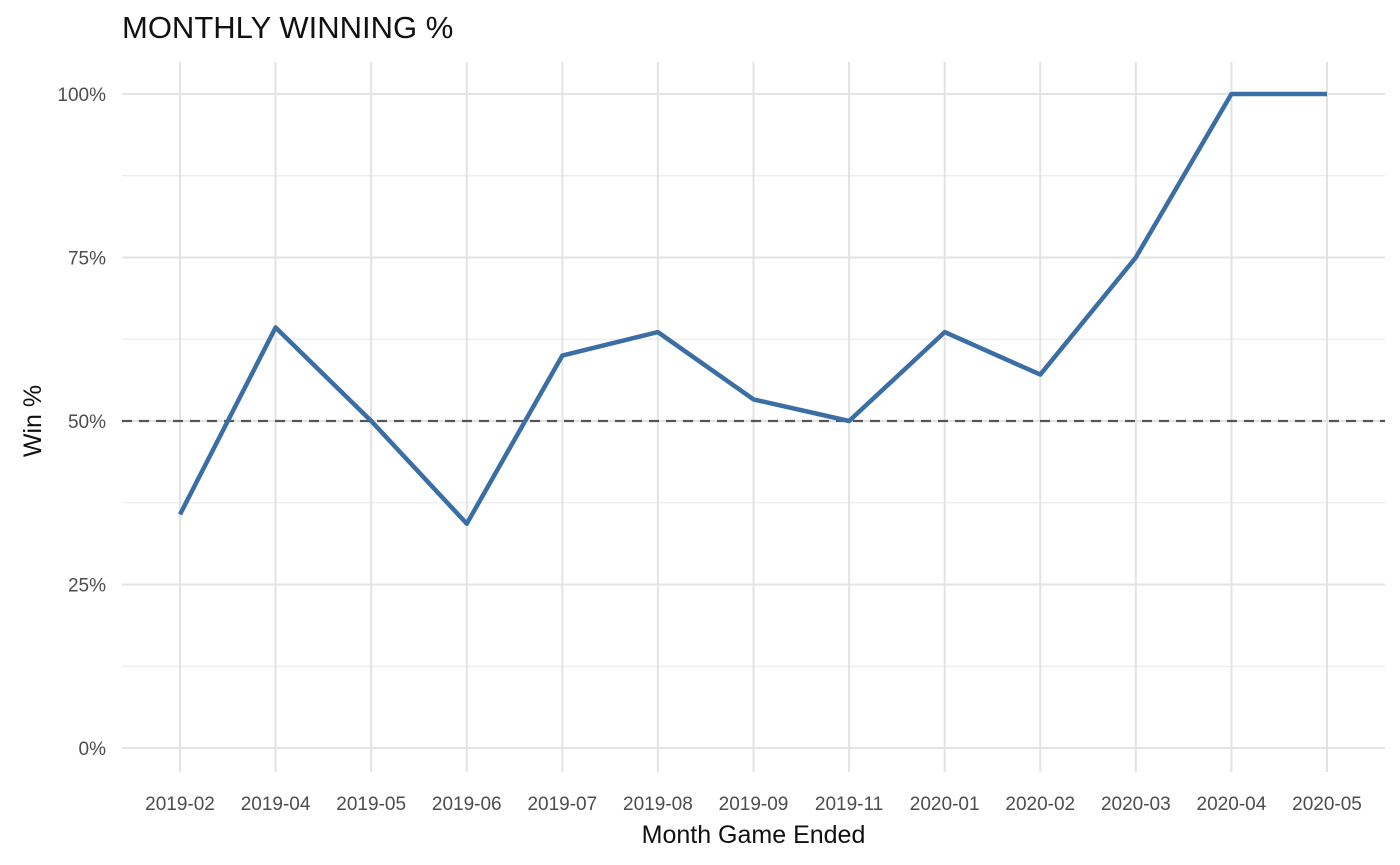  Describe the element at coordinates (288, 27) in the screenshot. I see `chart-title: MONTHLY WINNING %` at that location.